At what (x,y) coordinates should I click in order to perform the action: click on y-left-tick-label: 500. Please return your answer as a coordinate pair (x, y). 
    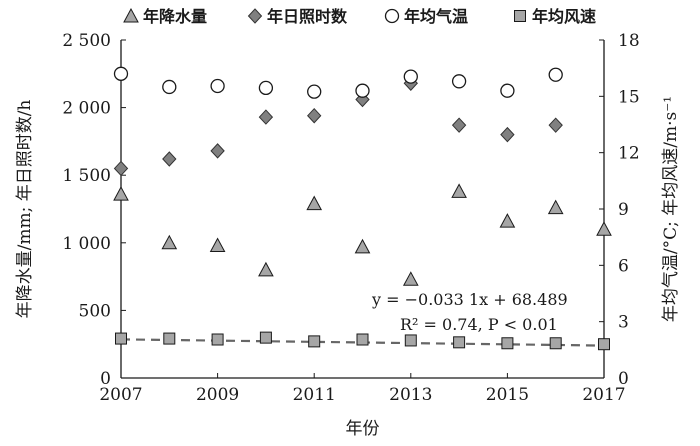
    Looking at the image, I should click on (95, 311).